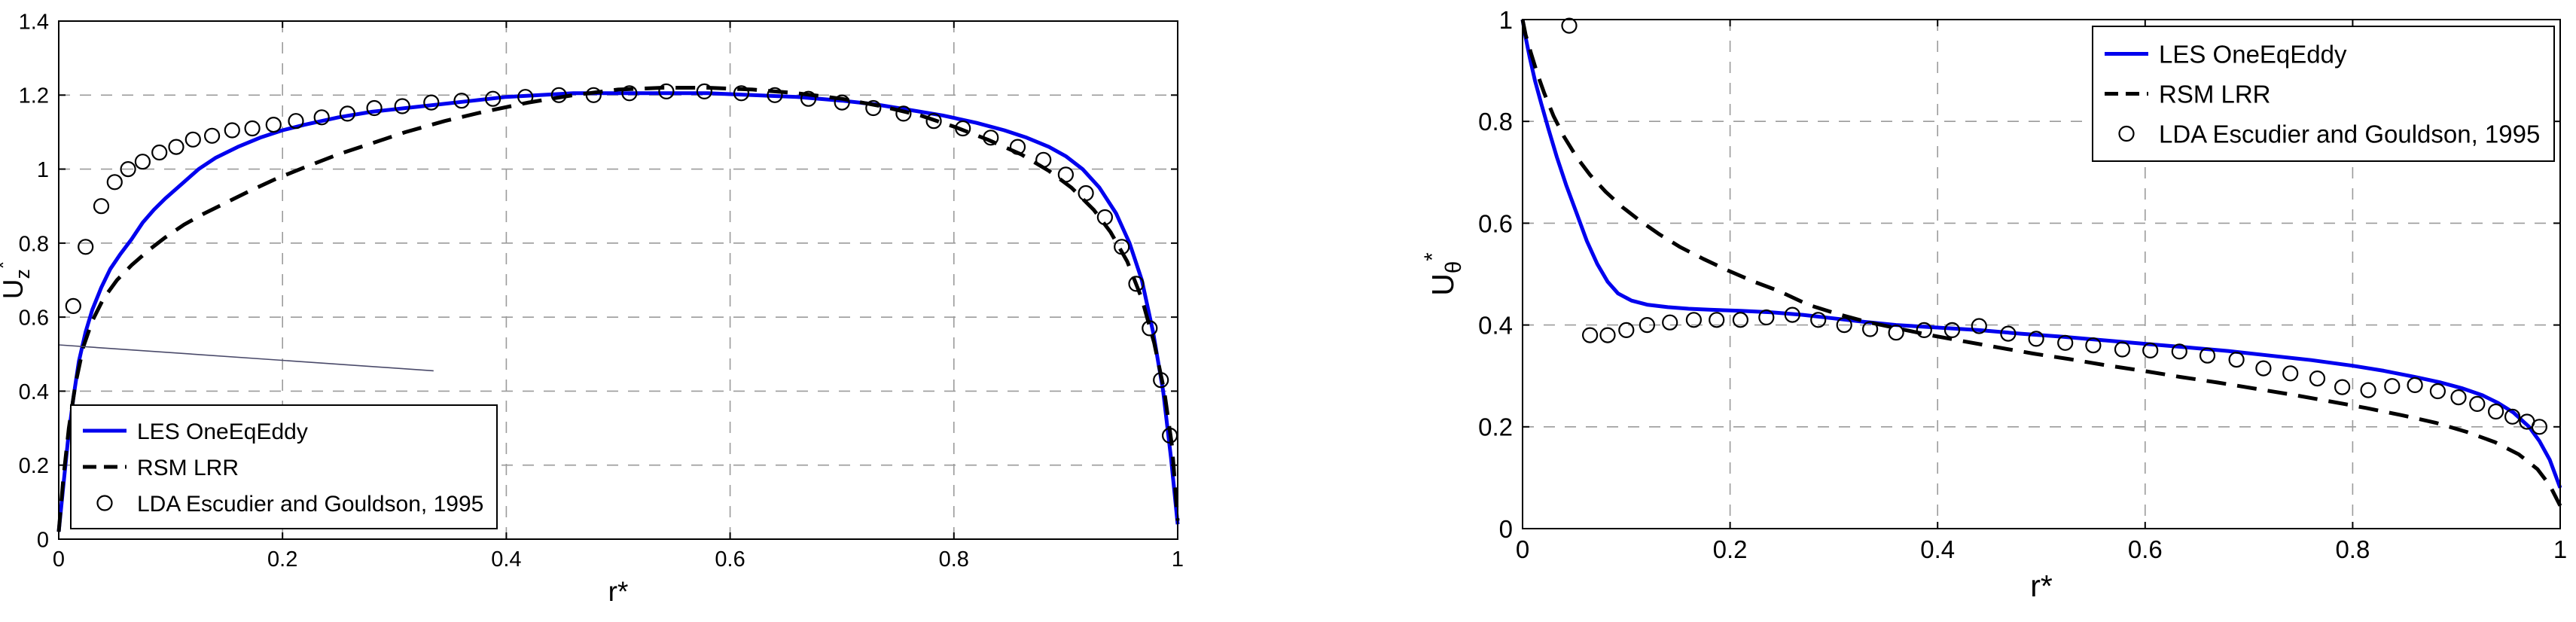  What do you see at coordinates (34, 281) in the screenshot?
I see `y-tick-labels: 0 0.2 0.4 0.6 0.8 1 1.2 1.4` at bounding box center [34, 281].